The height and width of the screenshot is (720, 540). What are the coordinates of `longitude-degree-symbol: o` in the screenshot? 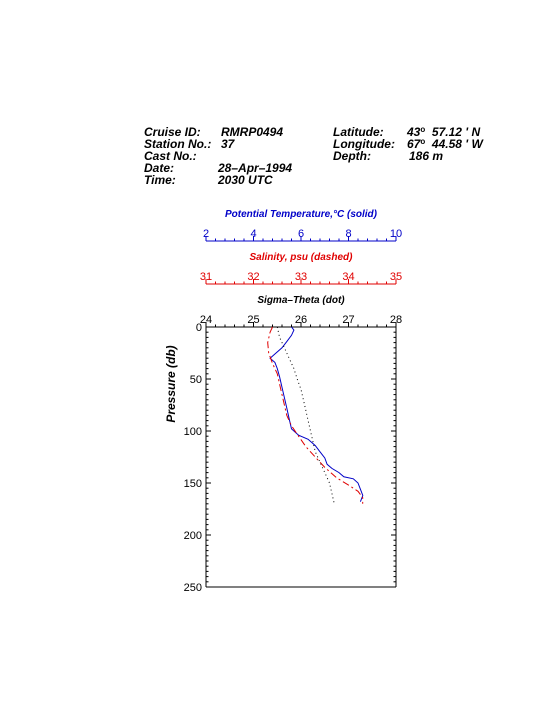 It's located at (423, 141).